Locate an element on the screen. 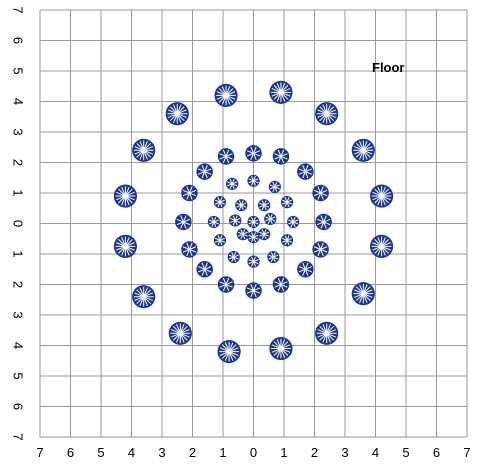  floor-label: Floor is located at coordinates (388, 67).